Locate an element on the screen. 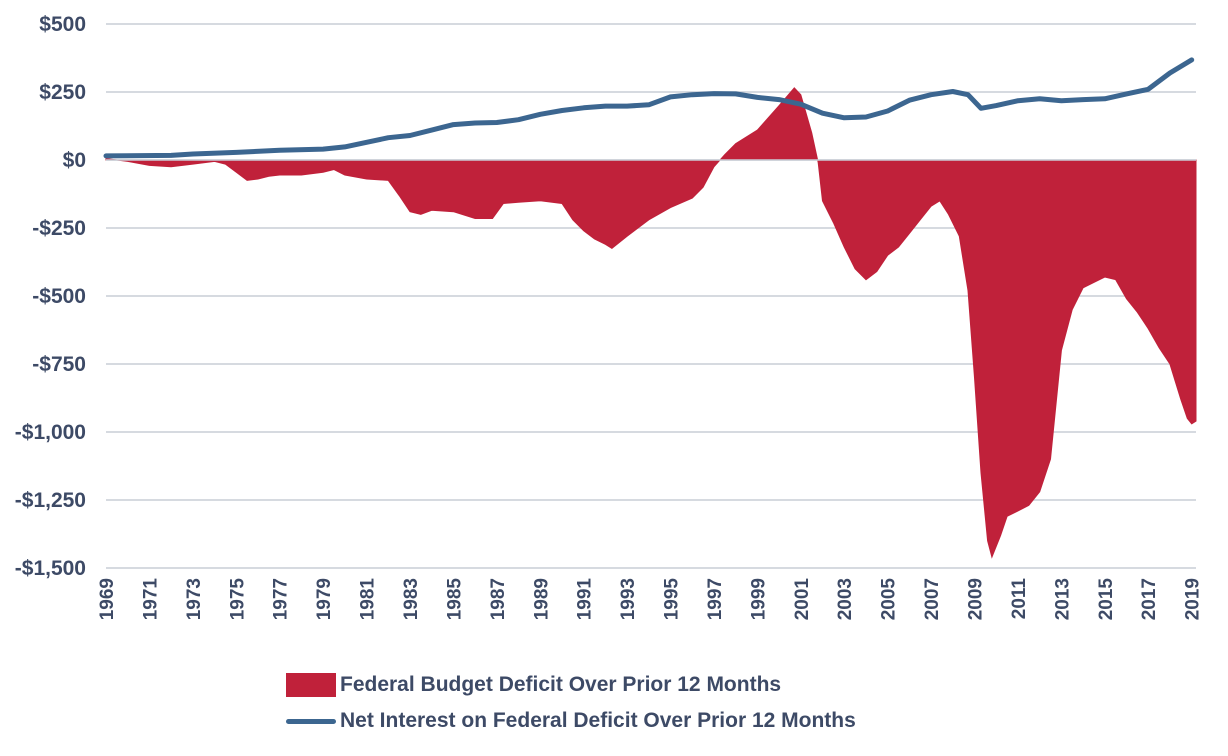 Image resolution: width=1228 pixels, height=756 pixels. x-tick-label: 1981 is located at coordinates (368, 599).